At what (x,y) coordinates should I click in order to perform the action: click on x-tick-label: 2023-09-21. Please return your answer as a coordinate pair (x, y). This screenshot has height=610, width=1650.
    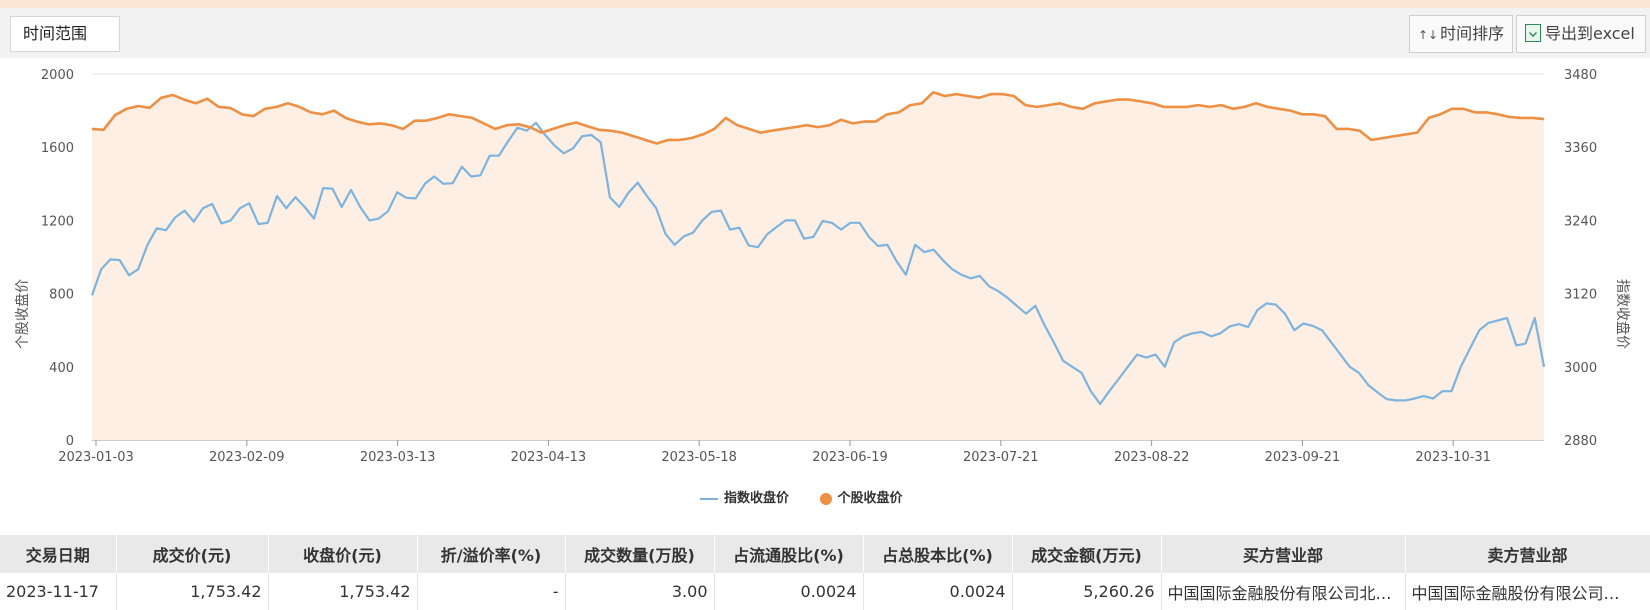
    Looking at the image, I should click on (1303, 457).